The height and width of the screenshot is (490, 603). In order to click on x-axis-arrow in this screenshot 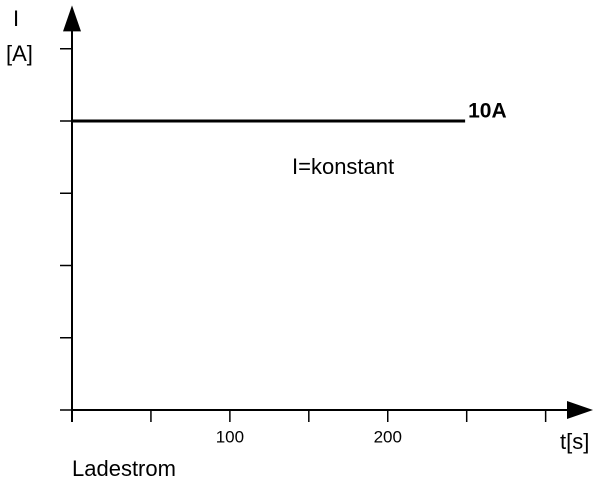, I will do `click(580, 410)`.